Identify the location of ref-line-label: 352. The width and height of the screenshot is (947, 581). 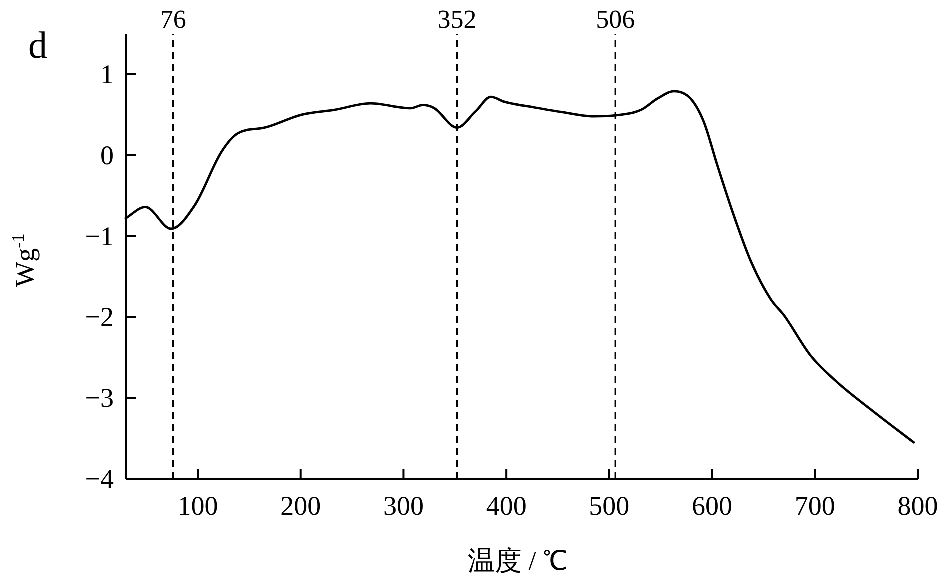
(457, 19).